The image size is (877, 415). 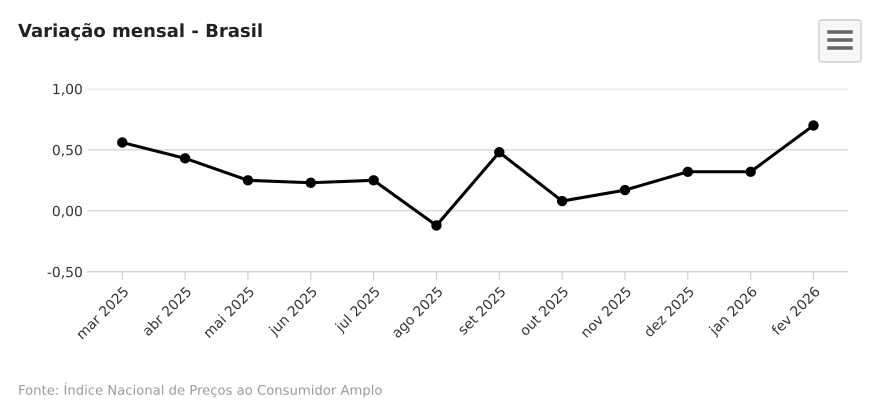 I want to click on y-tick-label: 0,50, so click(x=67, y=150).